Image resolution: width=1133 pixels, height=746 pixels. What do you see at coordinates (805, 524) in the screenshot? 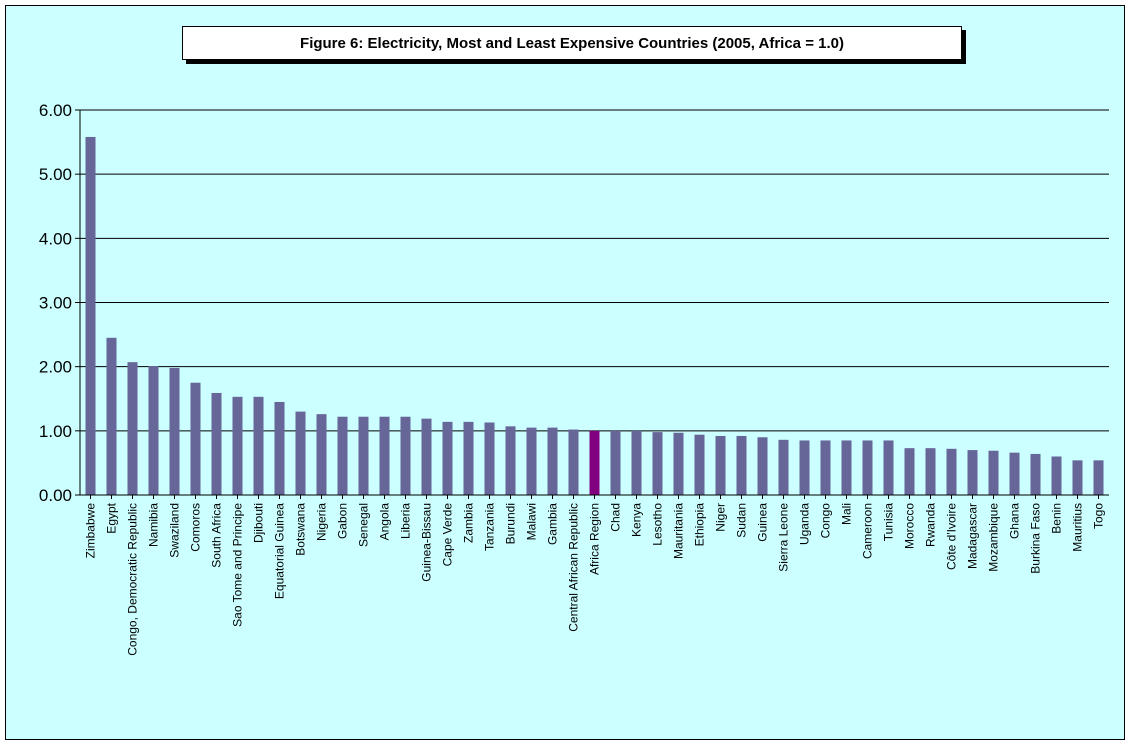
I see `x-tick-label: Uganda` at bounding box center [805, 524].